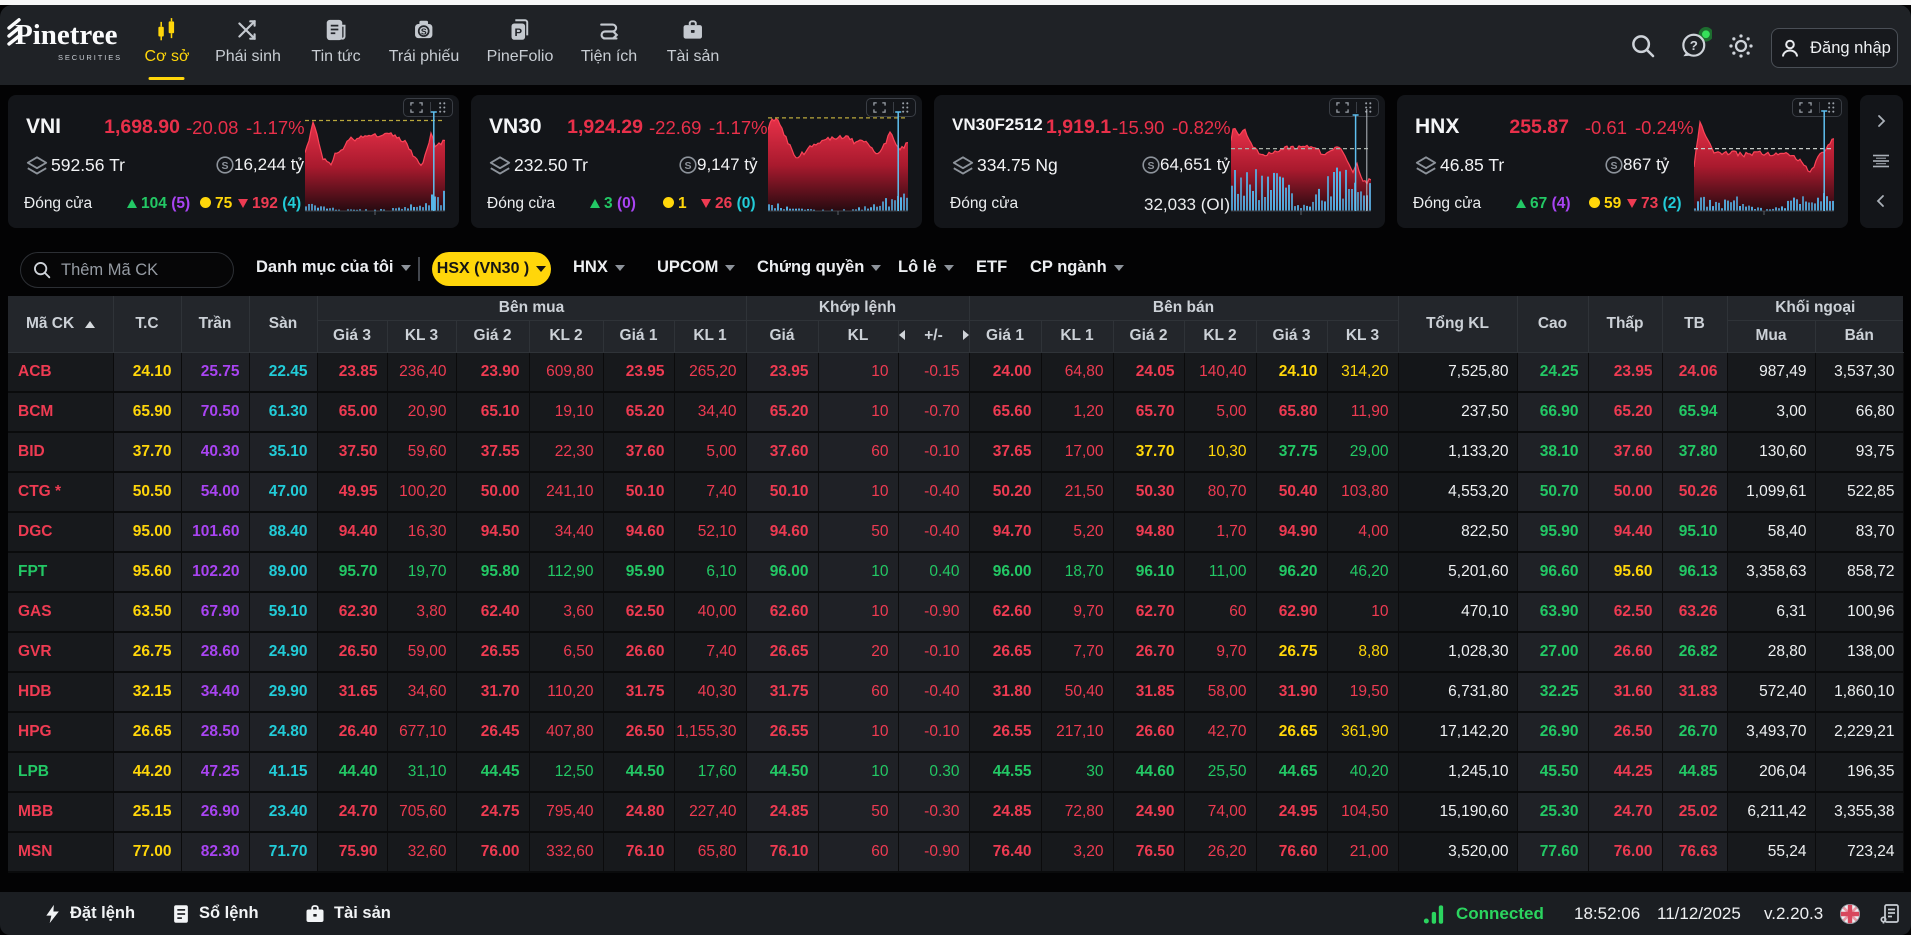  What do you see at coordinates (519, 33) in the screenshot?
I see `svg-text: P` at bounding box center [519, 33].